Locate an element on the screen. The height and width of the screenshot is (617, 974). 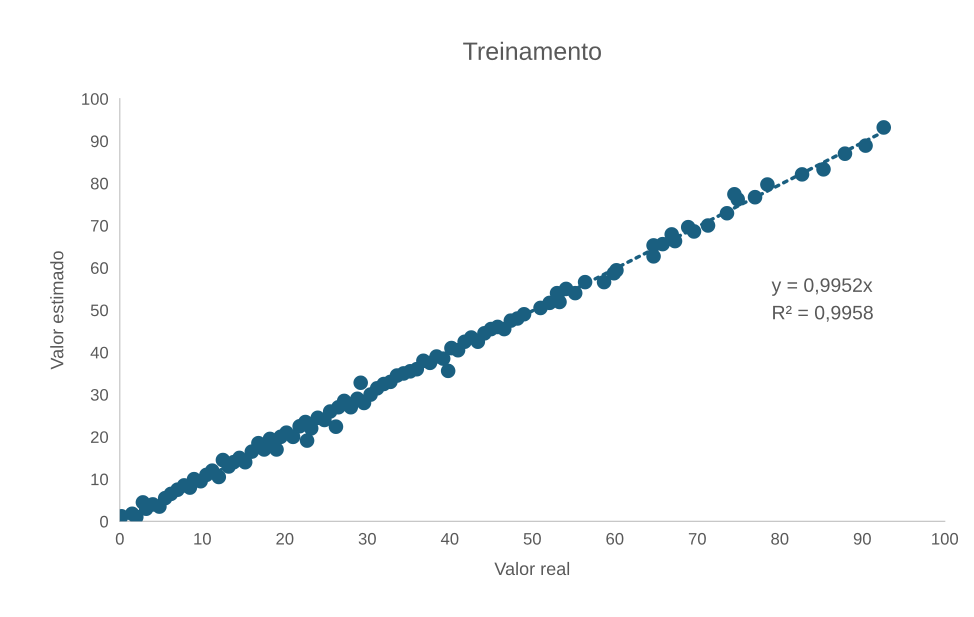
x-tick-label: 80 is located at coordinates (779, 538).